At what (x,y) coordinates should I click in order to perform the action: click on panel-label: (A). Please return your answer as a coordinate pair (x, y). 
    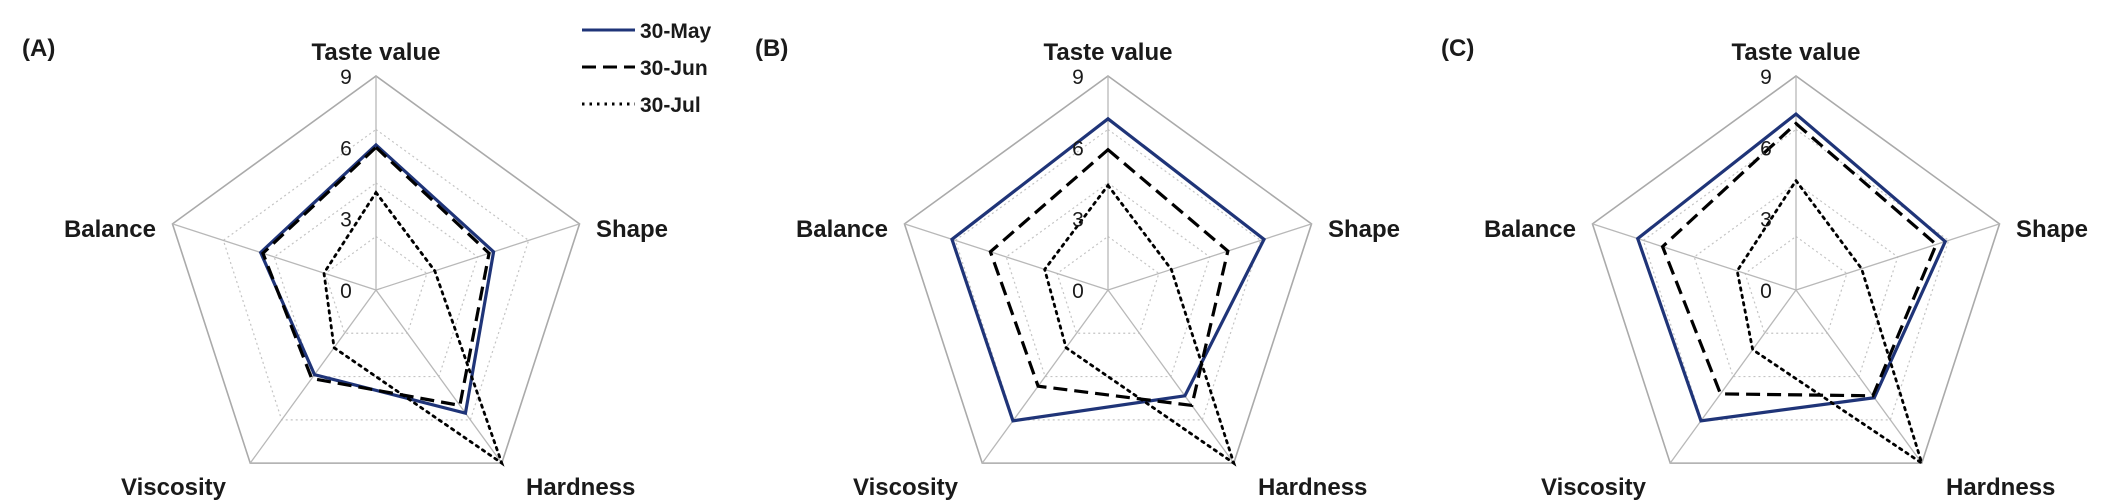
    Looking at the image, I should click on (38, 48).